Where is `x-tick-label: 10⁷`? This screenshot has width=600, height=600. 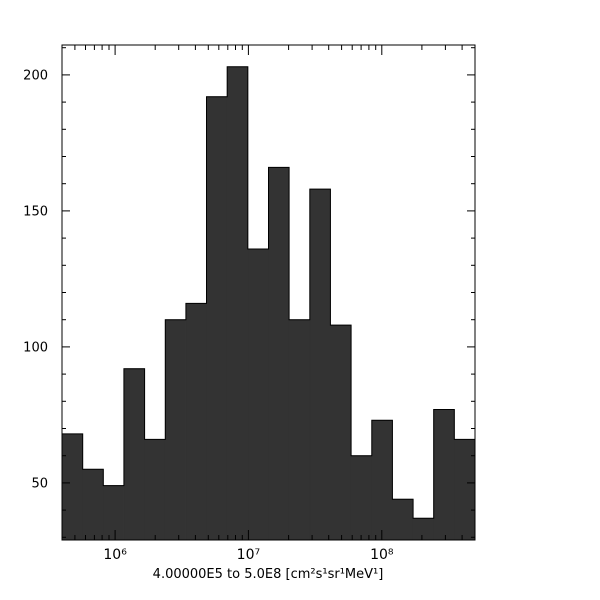
x-tick-label: 10⁷ is located at coordinates (248, 555).